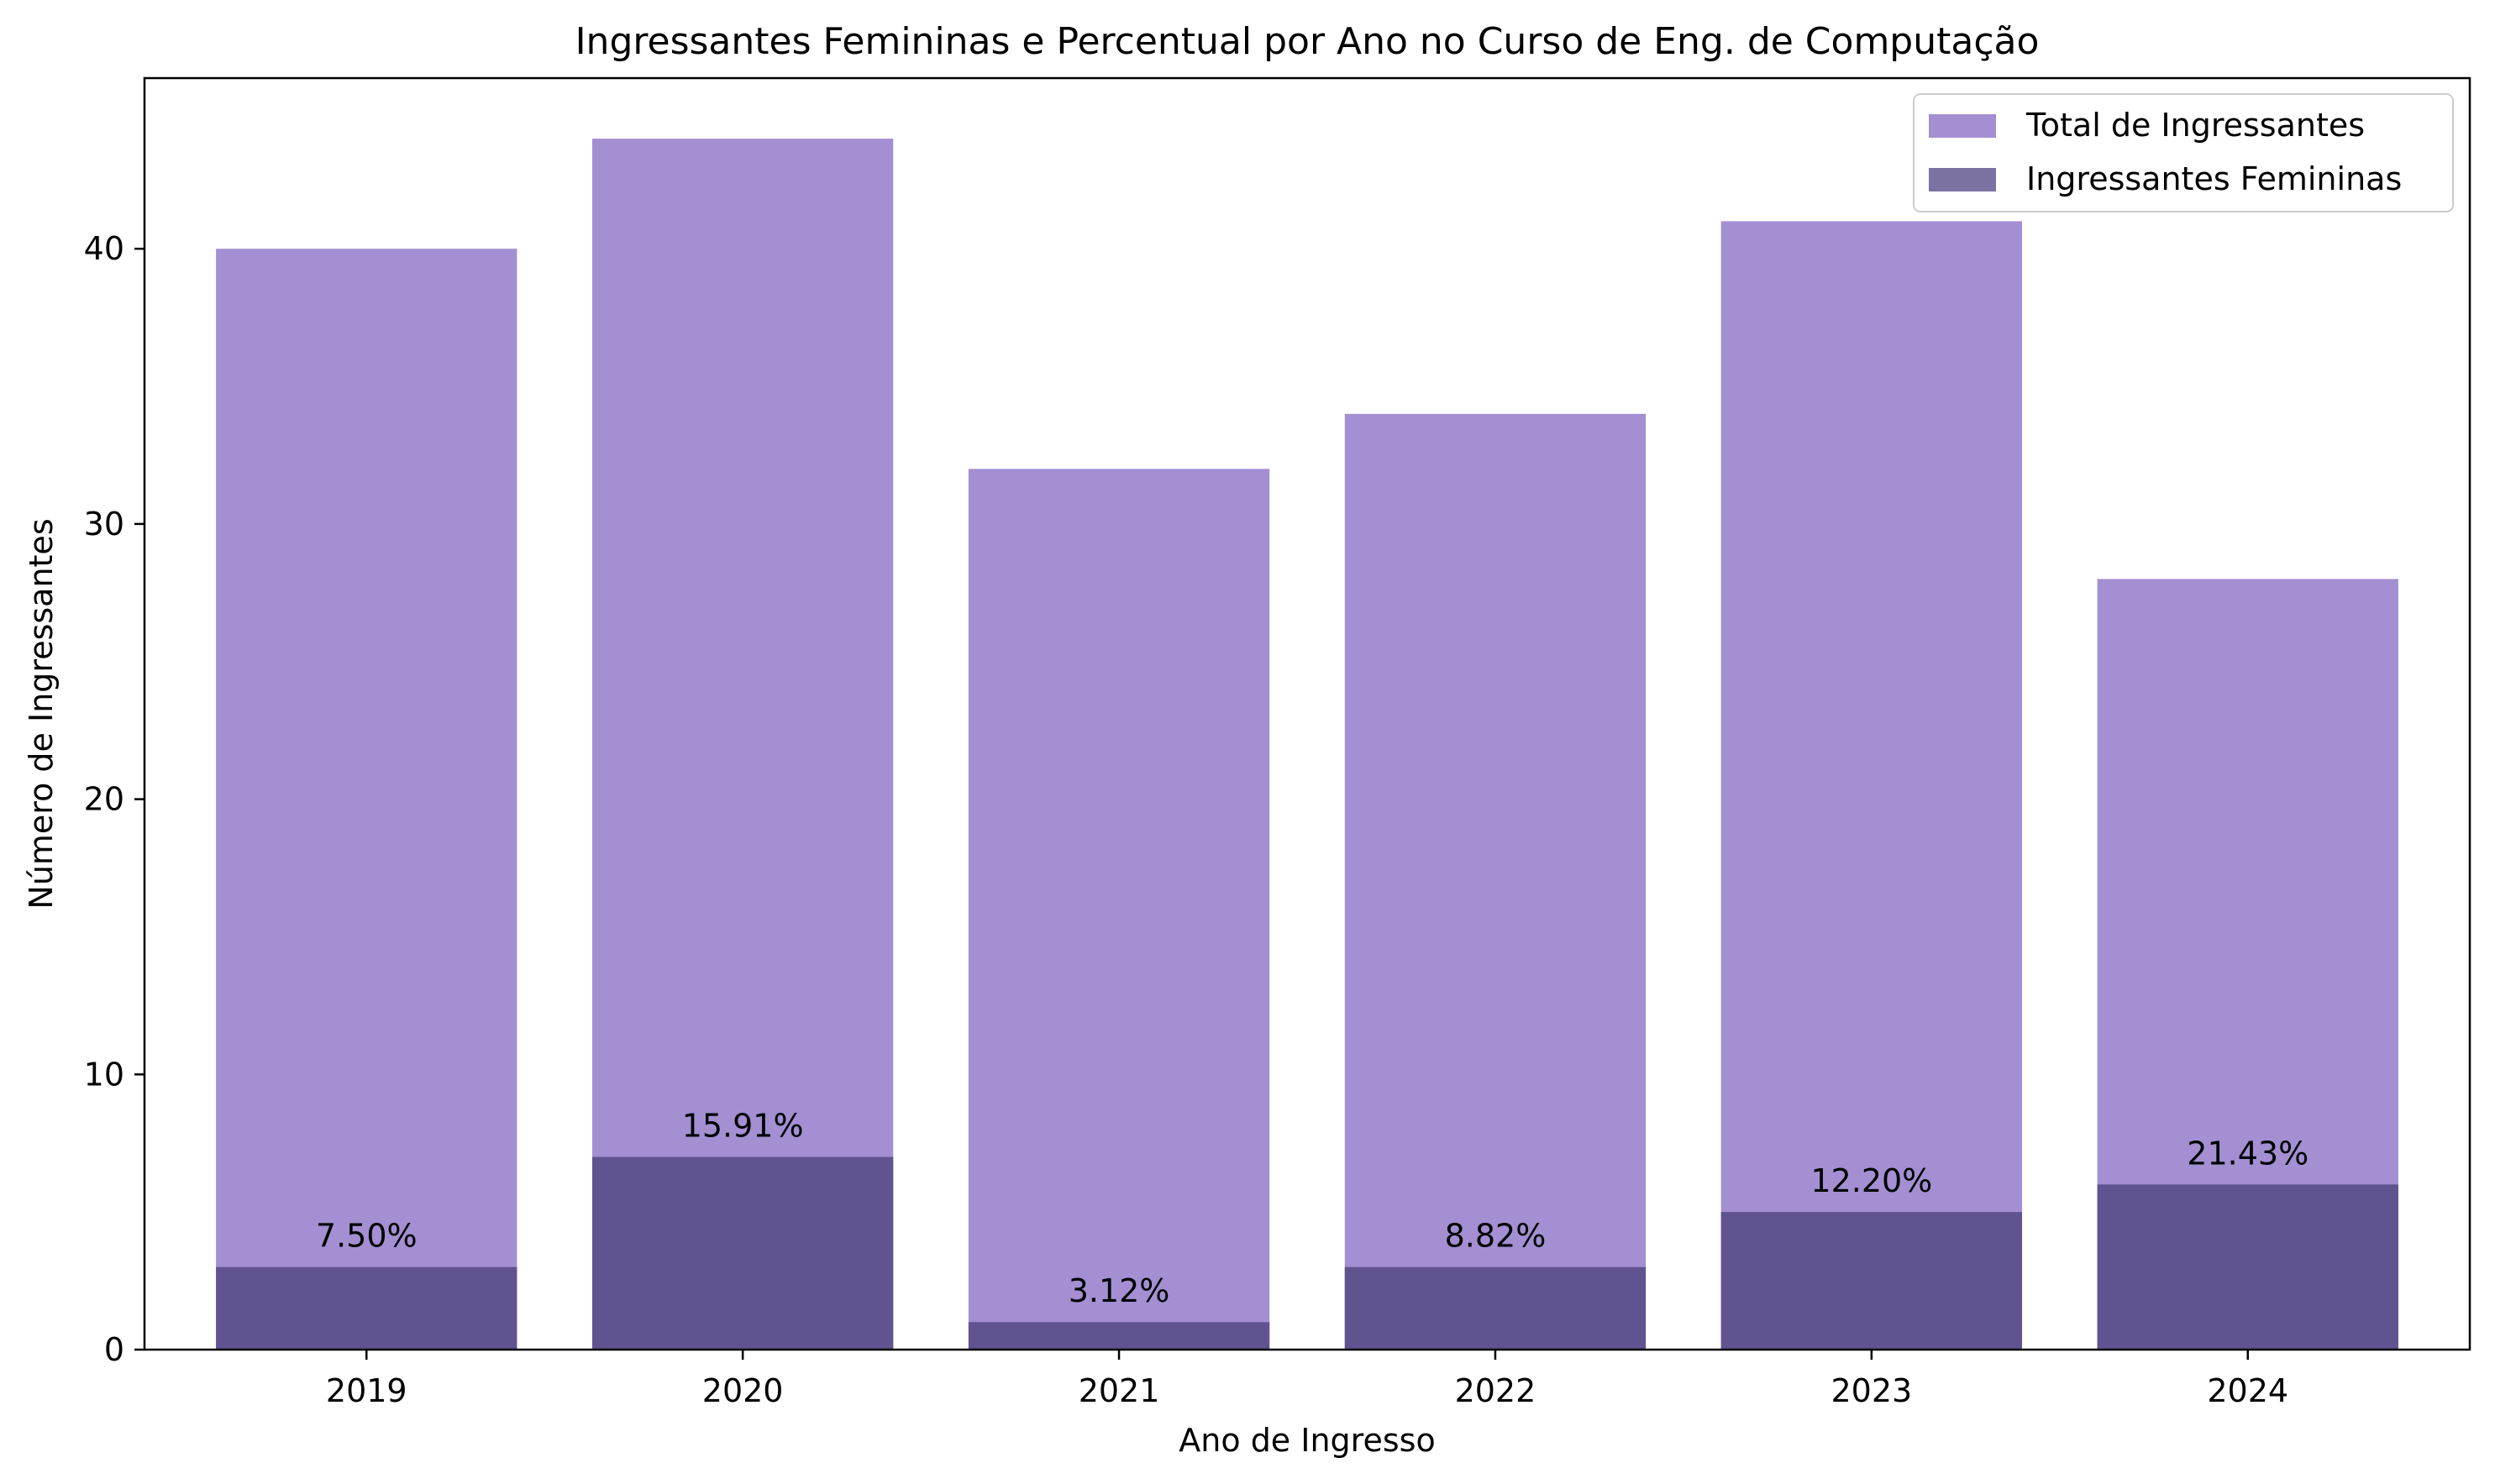  Describe the element at coordinates (366, 1308) in the screenshot. I see `bar-female-2019` at that location.